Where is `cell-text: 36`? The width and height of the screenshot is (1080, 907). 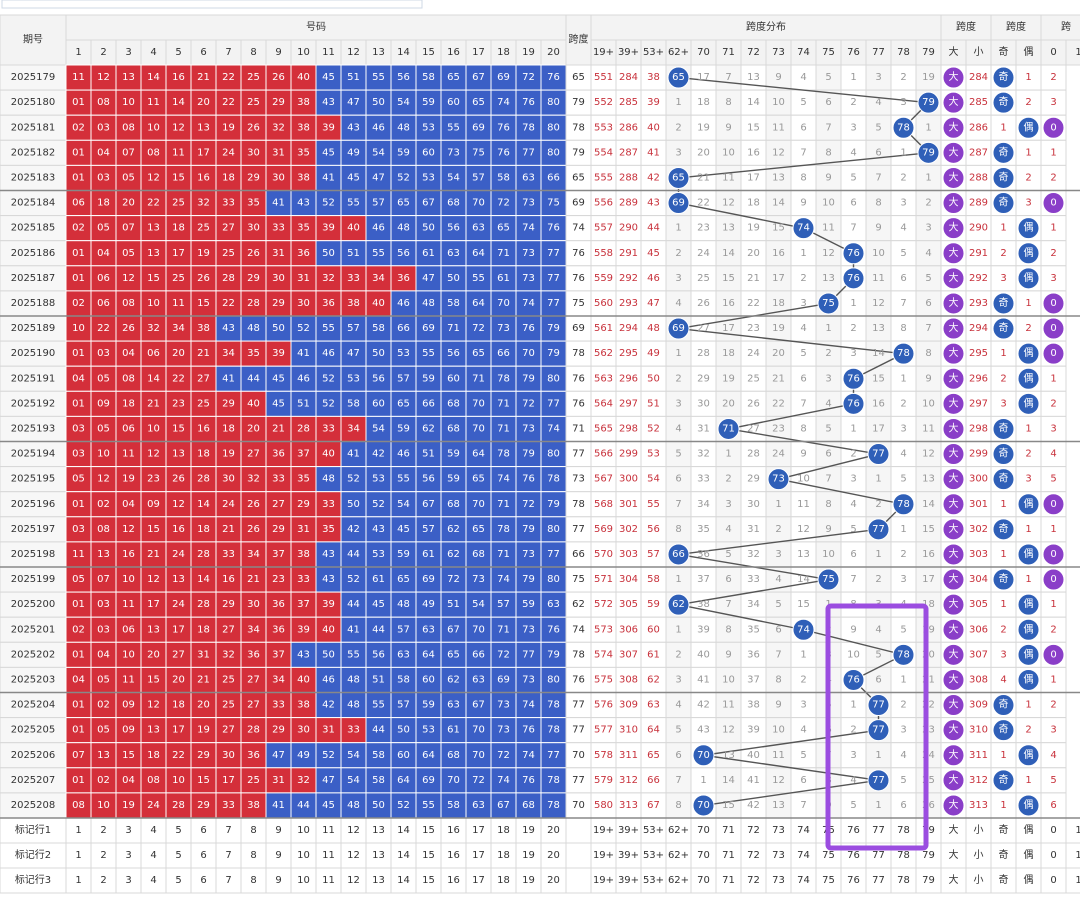 cell-text: 36 is located at coordinates (278, 454).